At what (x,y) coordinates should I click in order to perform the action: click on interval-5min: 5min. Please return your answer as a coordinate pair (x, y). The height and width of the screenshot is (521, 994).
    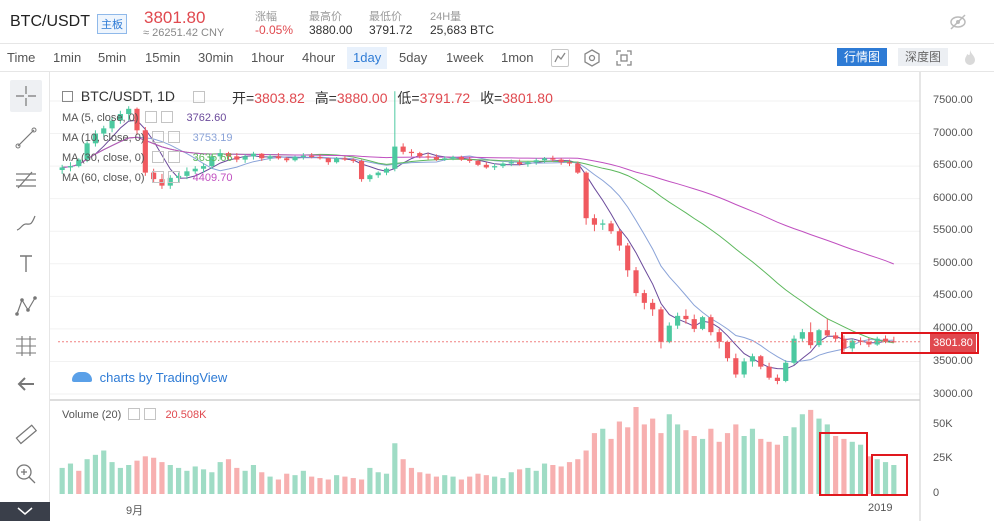
    Looking at the image, I should click on (112, 57).